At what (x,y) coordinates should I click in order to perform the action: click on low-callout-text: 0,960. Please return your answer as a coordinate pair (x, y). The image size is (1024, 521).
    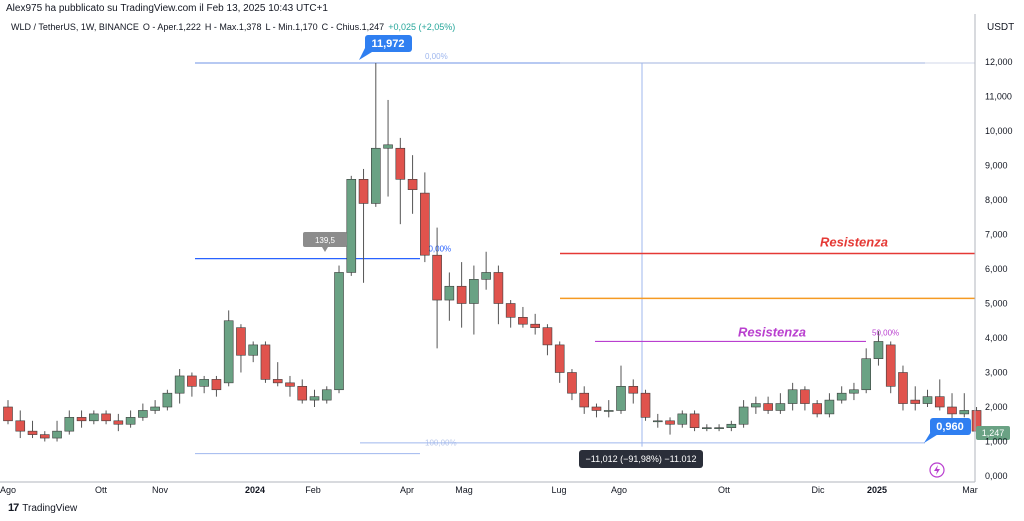
    Looking at the image, I should click on (950, 427).